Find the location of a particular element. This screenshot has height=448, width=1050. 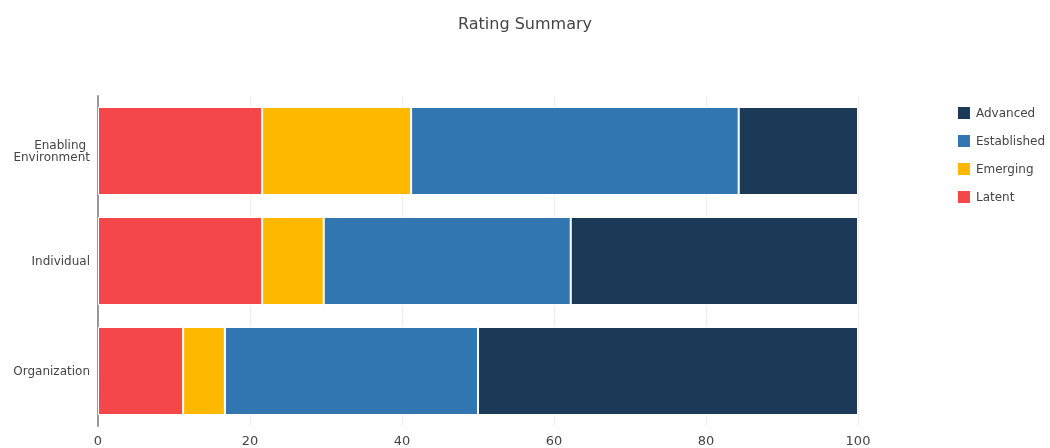

legend-label: Emerging is located at coordinates (1004, 169).